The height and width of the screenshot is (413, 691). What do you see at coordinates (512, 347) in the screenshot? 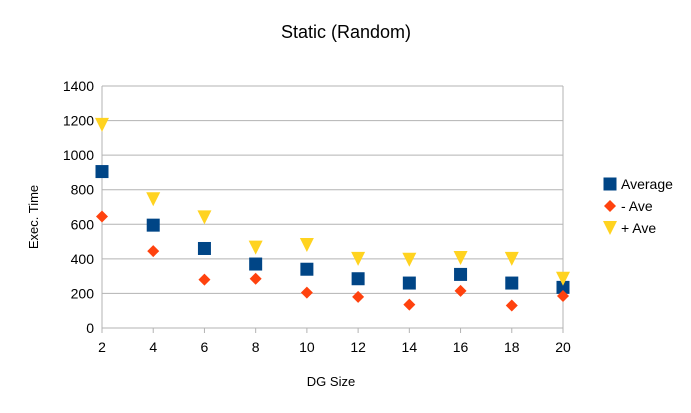
I see `x-tick-label: 18` at bounding box center [512, 347].